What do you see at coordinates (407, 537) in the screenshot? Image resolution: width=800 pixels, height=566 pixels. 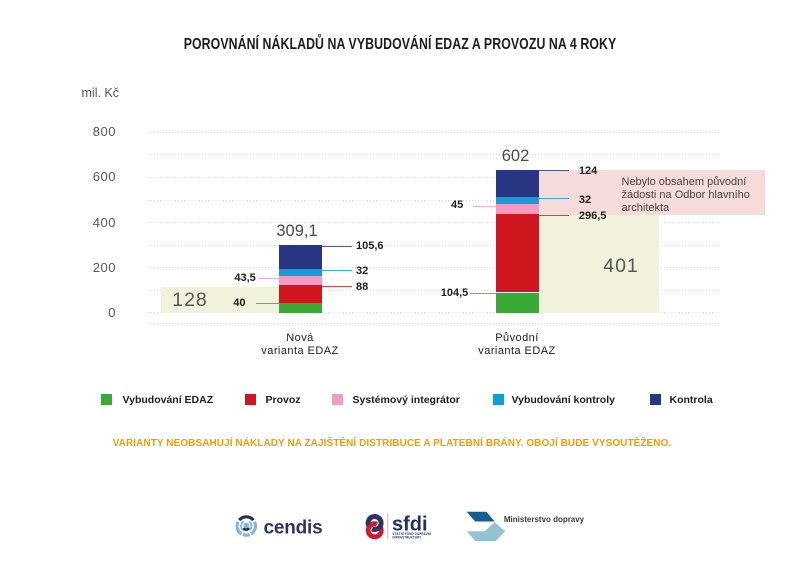 I see `svg-text: INFRASTRUKTURY` at bounding box center [407, 537].